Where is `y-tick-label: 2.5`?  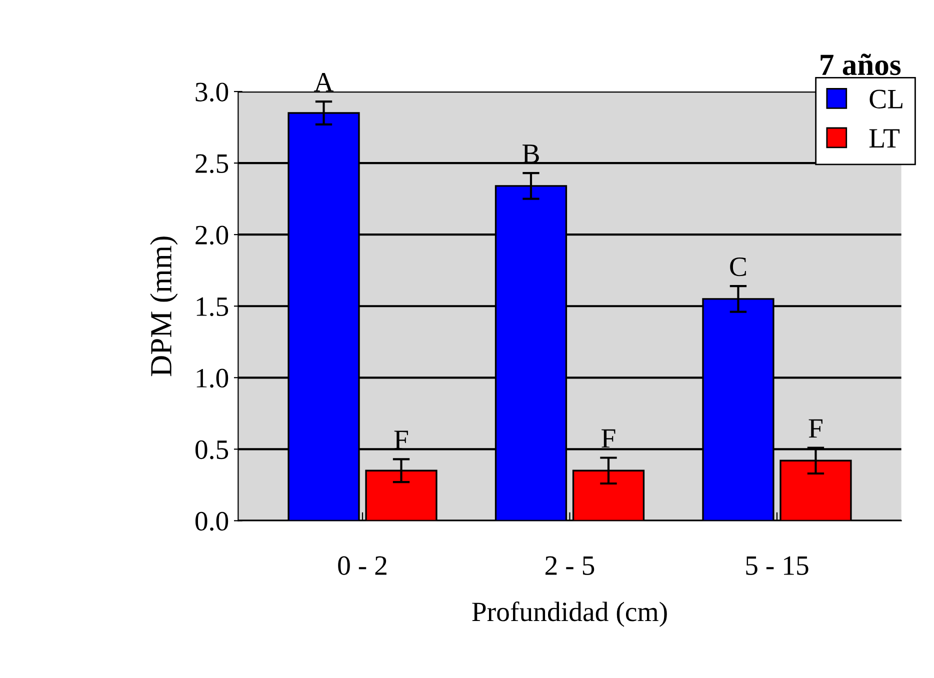 y-tick-label: 2.5 is located at coordinates (212, 164).